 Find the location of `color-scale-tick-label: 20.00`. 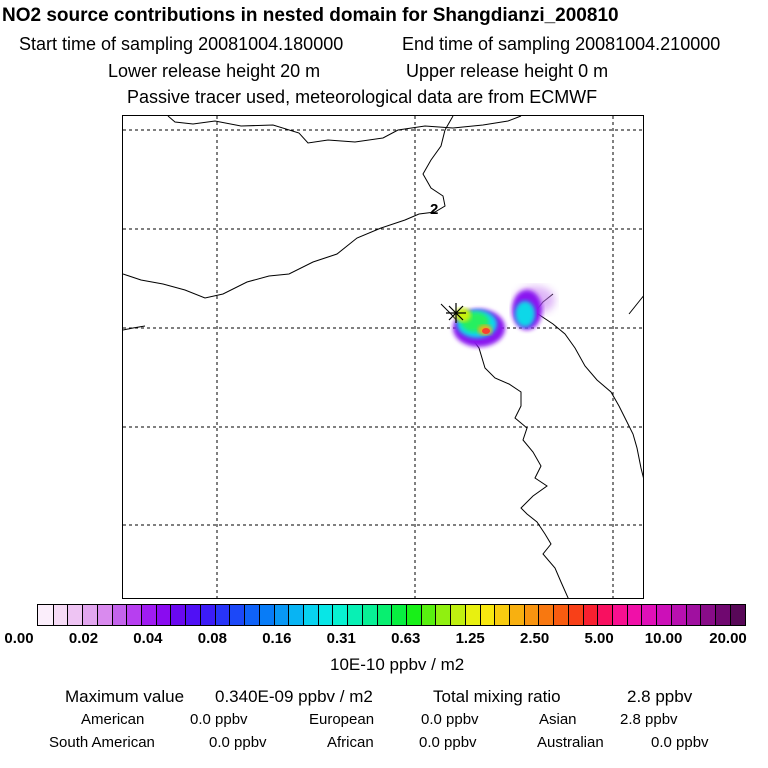

color-scale-tick-label: 20.00 is located at coordinates (728, 638).